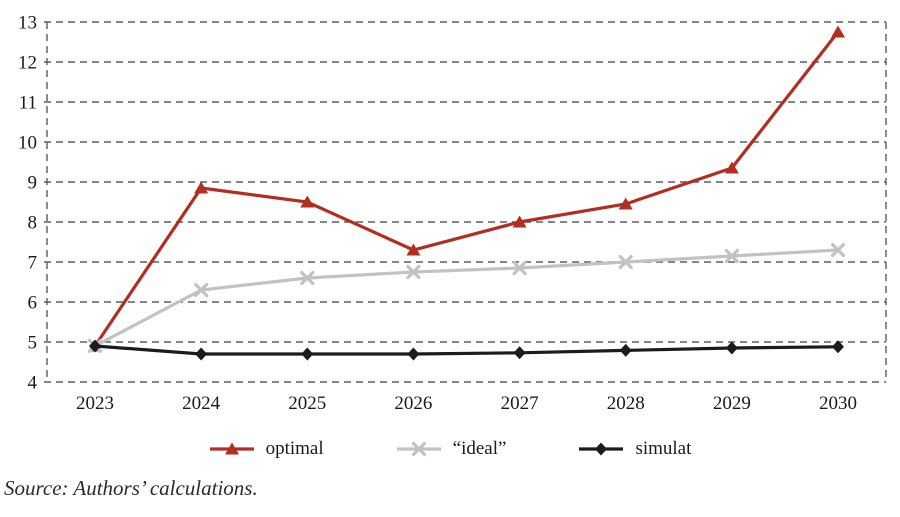  I want to click on legend-marker-triangle-icon, so click(231, 448).